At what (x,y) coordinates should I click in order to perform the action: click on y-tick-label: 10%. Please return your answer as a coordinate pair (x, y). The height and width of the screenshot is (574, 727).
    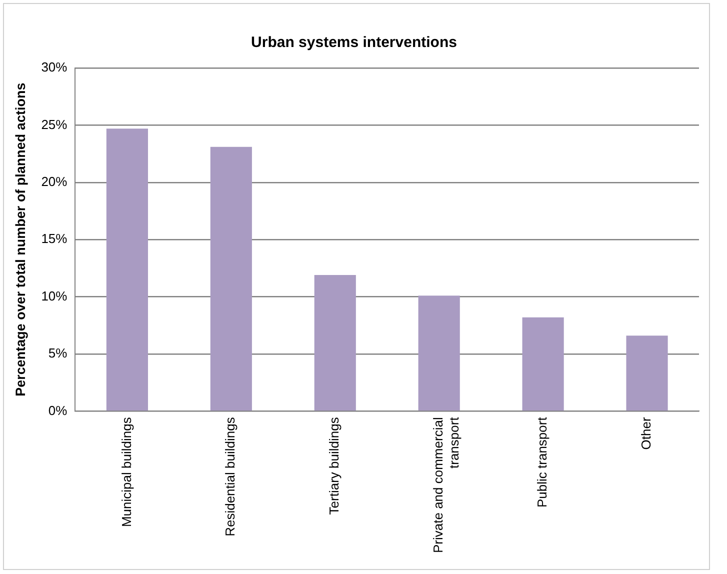
    Looking at the image, I should click on (54, 296).